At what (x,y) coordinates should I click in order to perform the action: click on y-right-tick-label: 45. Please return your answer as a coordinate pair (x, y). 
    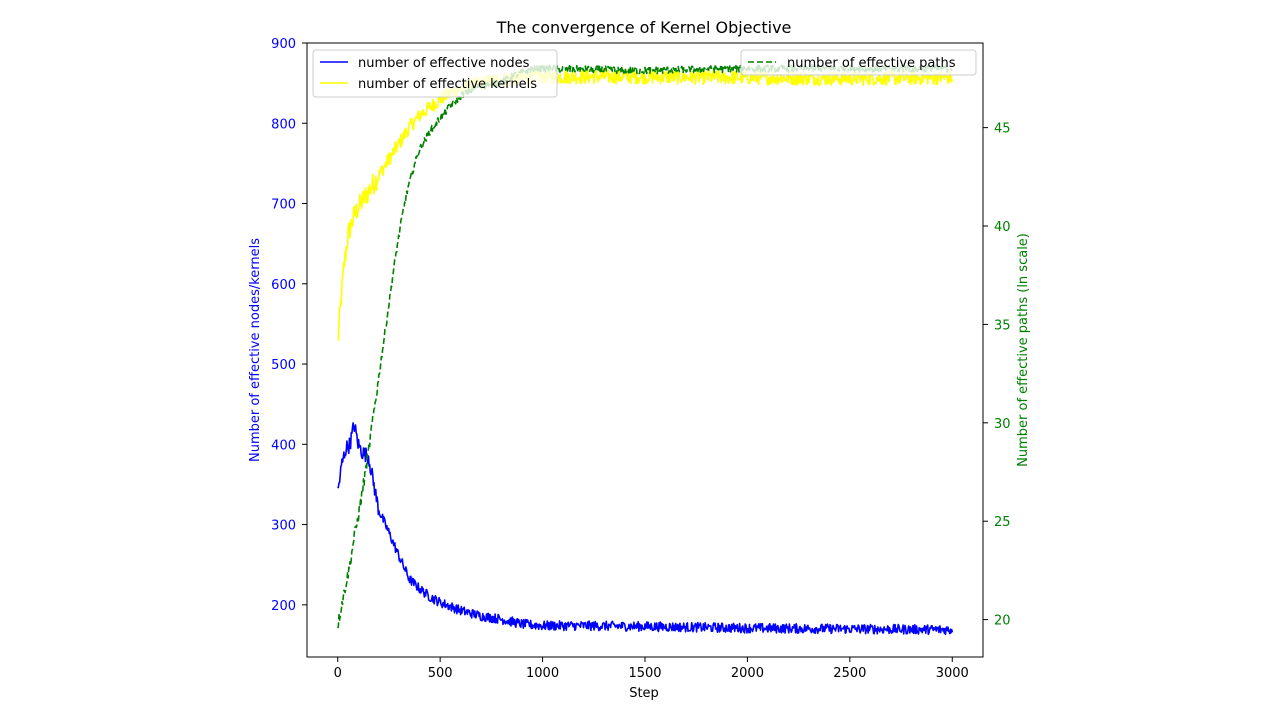
    Looking at the image, I should click on (1002, 129).